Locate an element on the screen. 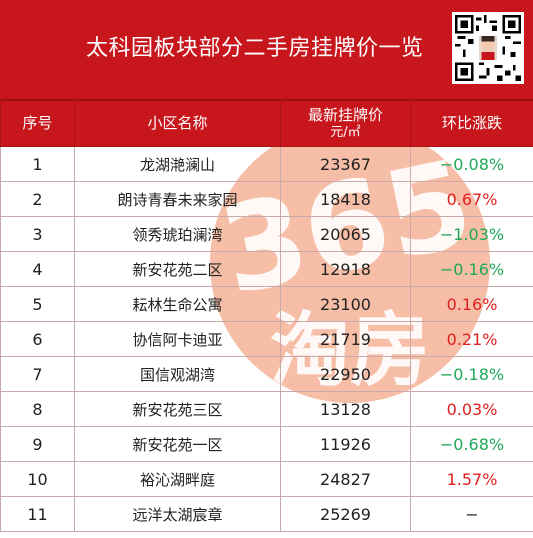 This screenshot has height=538, width=533. row-index: 1 is located at coordinates (37, 164).